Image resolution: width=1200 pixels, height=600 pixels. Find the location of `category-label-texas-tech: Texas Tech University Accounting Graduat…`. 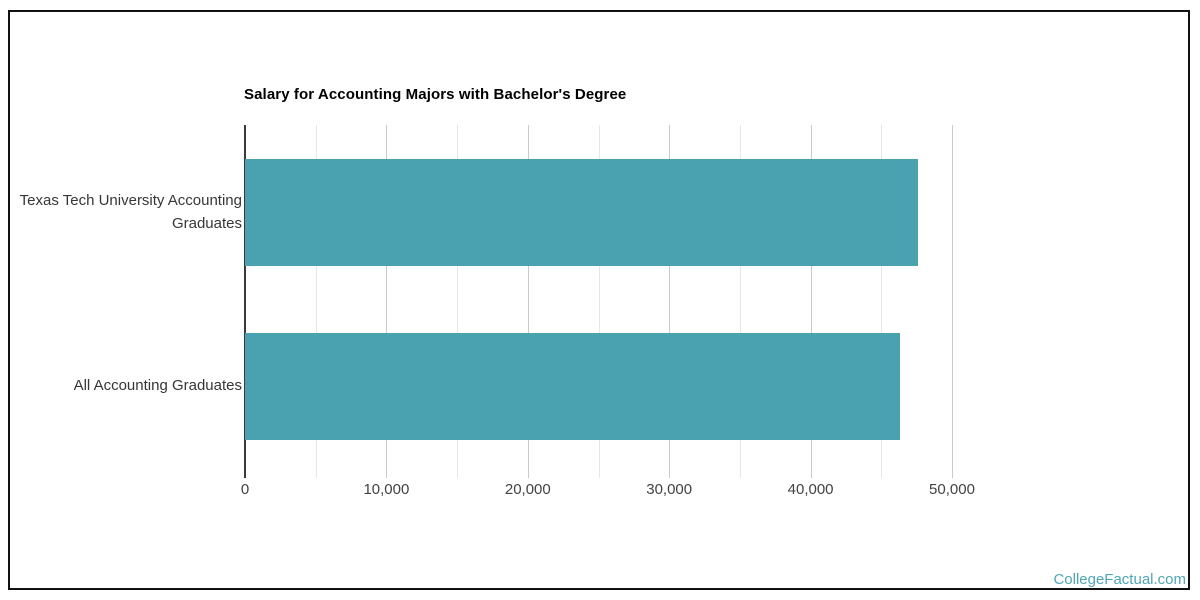

category-label-texas-tech: Texas Tech University Accounting Graduat… is located at coordinates (130, 212).